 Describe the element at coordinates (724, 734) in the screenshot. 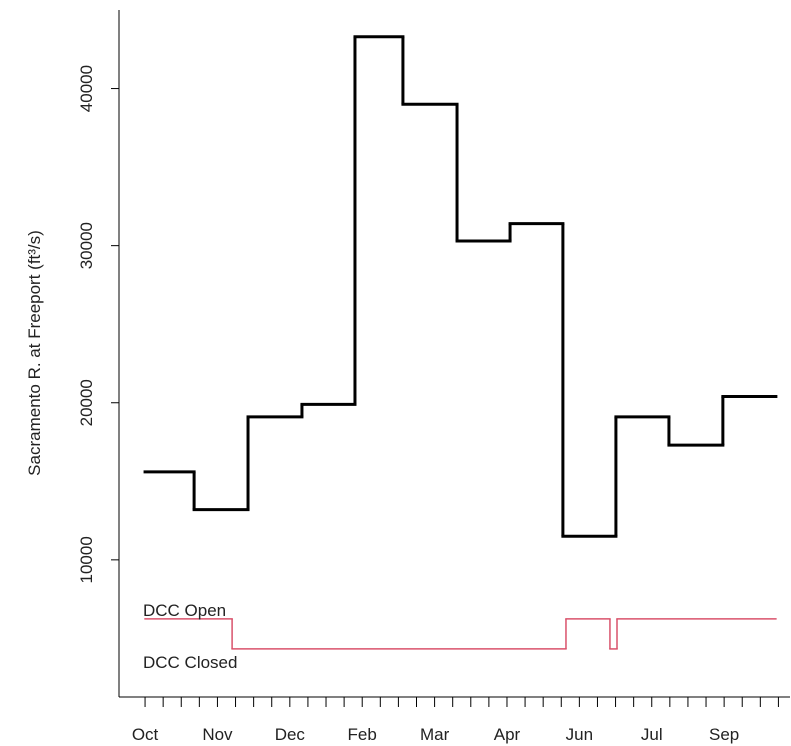

I see `x-tick-label: Sep` at that location.